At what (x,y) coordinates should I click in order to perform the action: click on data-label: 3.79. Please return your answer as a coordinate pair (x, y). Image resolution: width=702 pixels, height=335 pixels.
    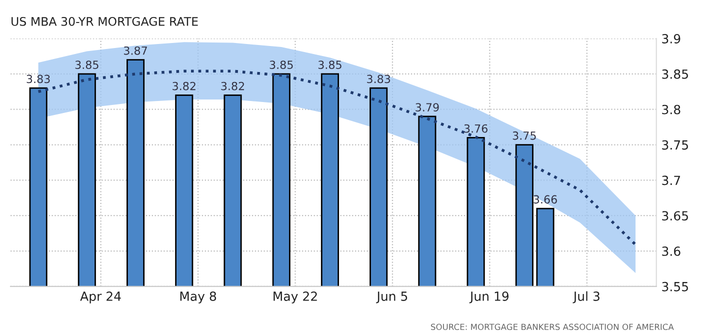
    Looking at the image, I should click on (427, 107).